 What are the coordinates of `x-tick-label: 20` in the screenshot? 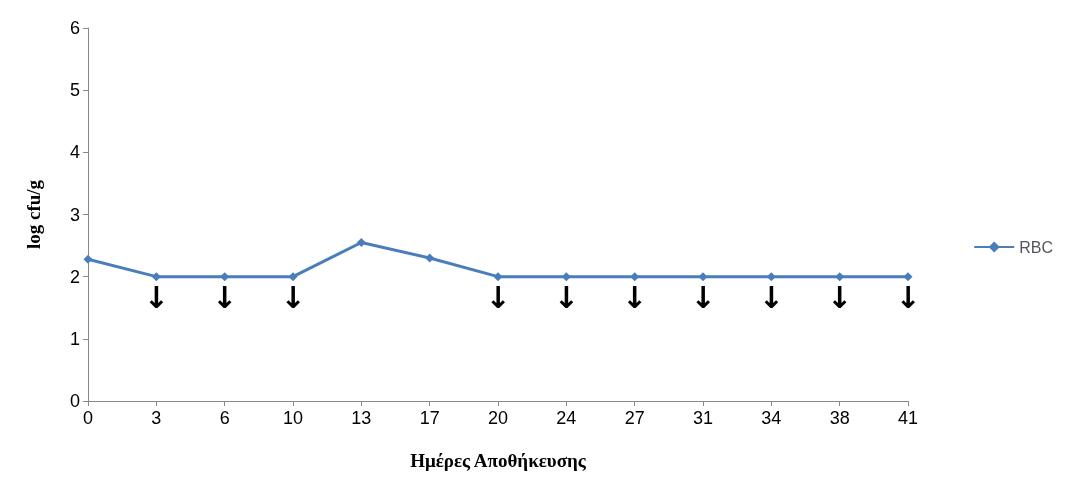 It's located at (498, 418).